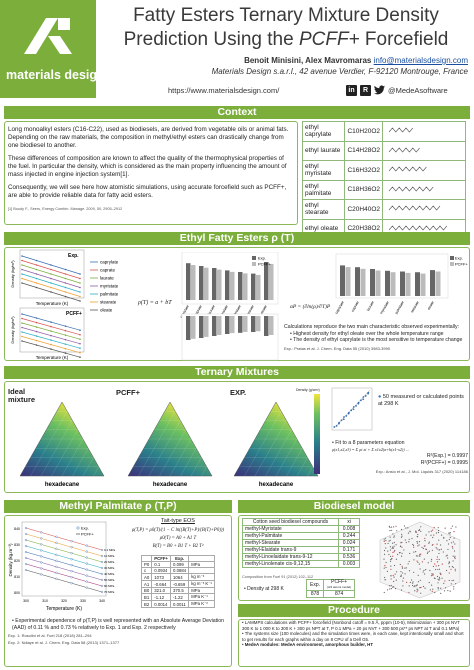 The height and width of the screenshot is (670, 474). What do you see at coordinates (254, 258) in the screenshot?
I see `bar-legend-swatch` at bounding box center [254, 258].